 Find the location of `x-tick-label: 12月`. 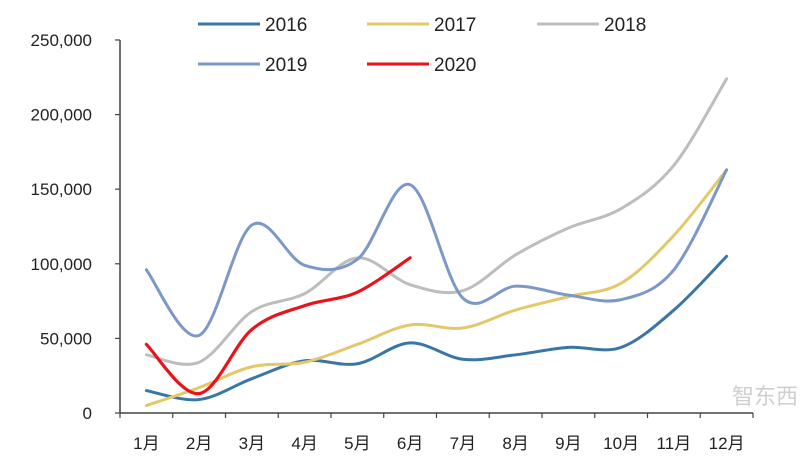

x-tick-label: 12月 is located at coordinates (727, 443).